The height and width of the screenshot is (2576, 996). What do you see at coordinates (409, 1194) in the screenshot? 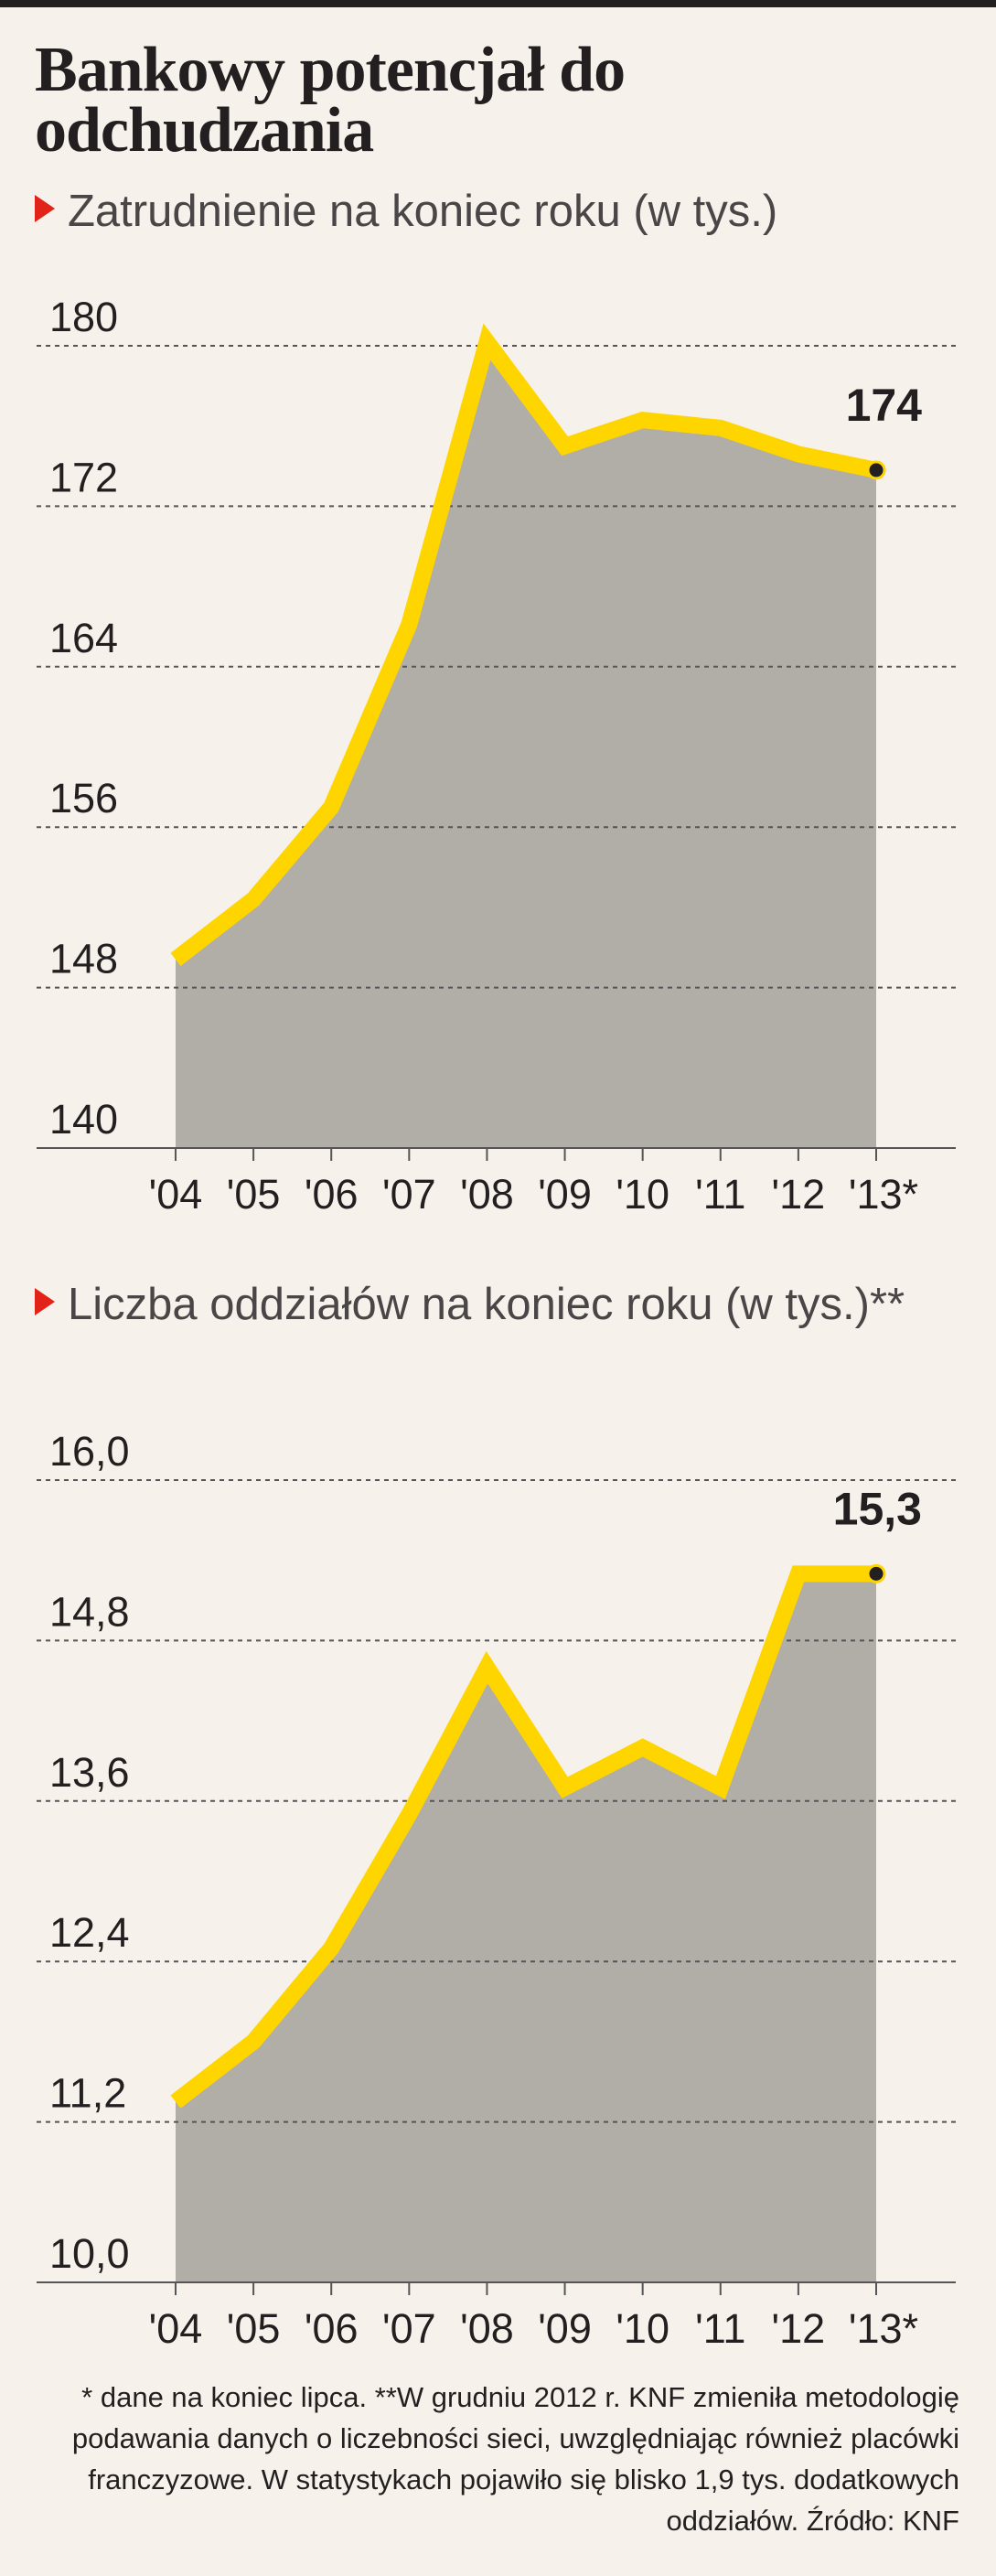
I see `employment-xtick-label: '07` at bounding box center [409, 1194].